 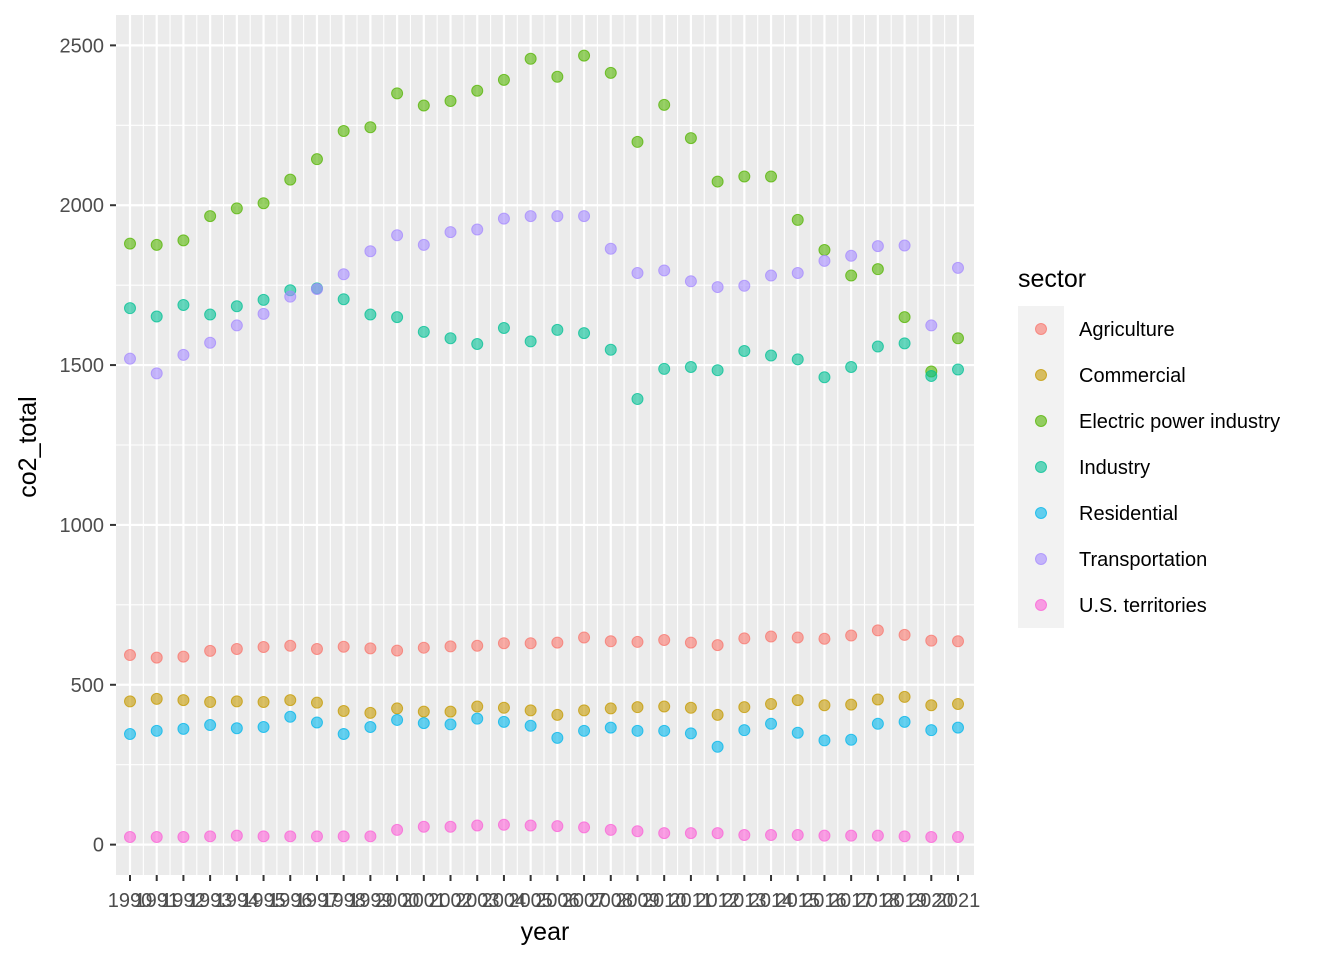 I want to click on x-tick-label: 2012, so click(x=717, y=901).